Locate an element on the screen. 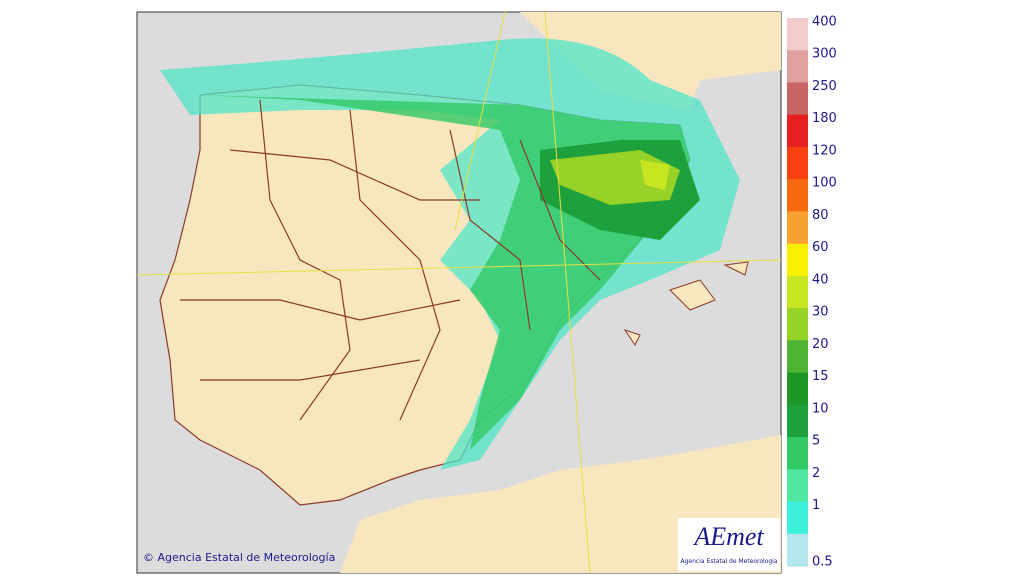  legend-label: 5 is located at coordinates (816, 441).